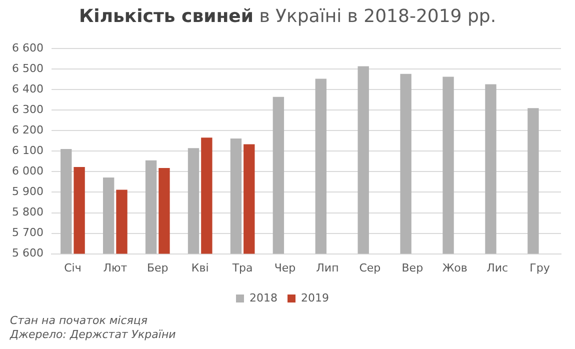 Image resolution: width=575 pixels, height=349 pixels. Describe the element at coordinates (28, 130) in the screenshot. I see `y-tick-label: 6 200` at that location.